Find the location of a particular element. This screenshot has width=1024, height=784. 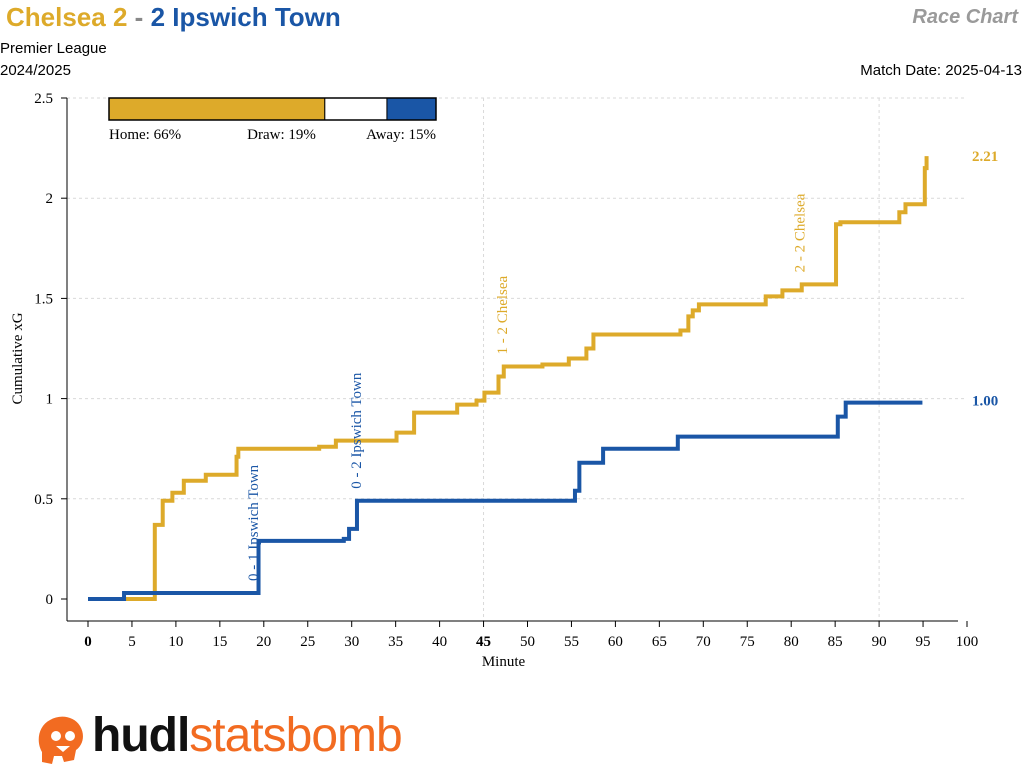

goal-annotation: 0 - 1 Ipswich Town is located at coordinates (254, 522).